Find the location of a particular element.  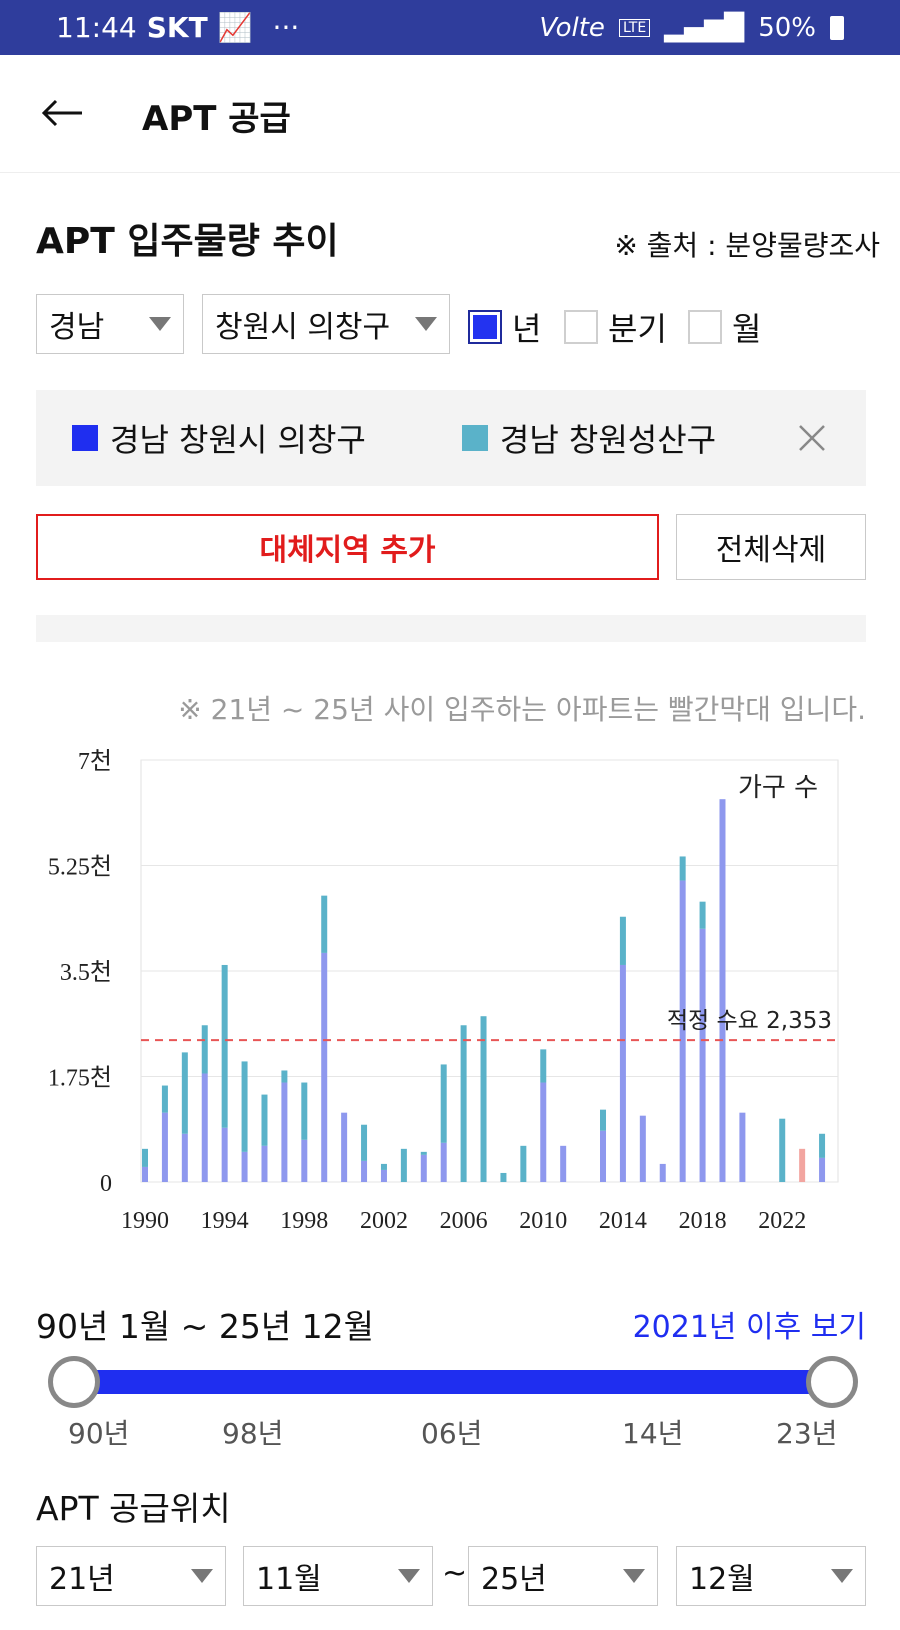

back-arrow-icon is located at coordinates (61, 113).